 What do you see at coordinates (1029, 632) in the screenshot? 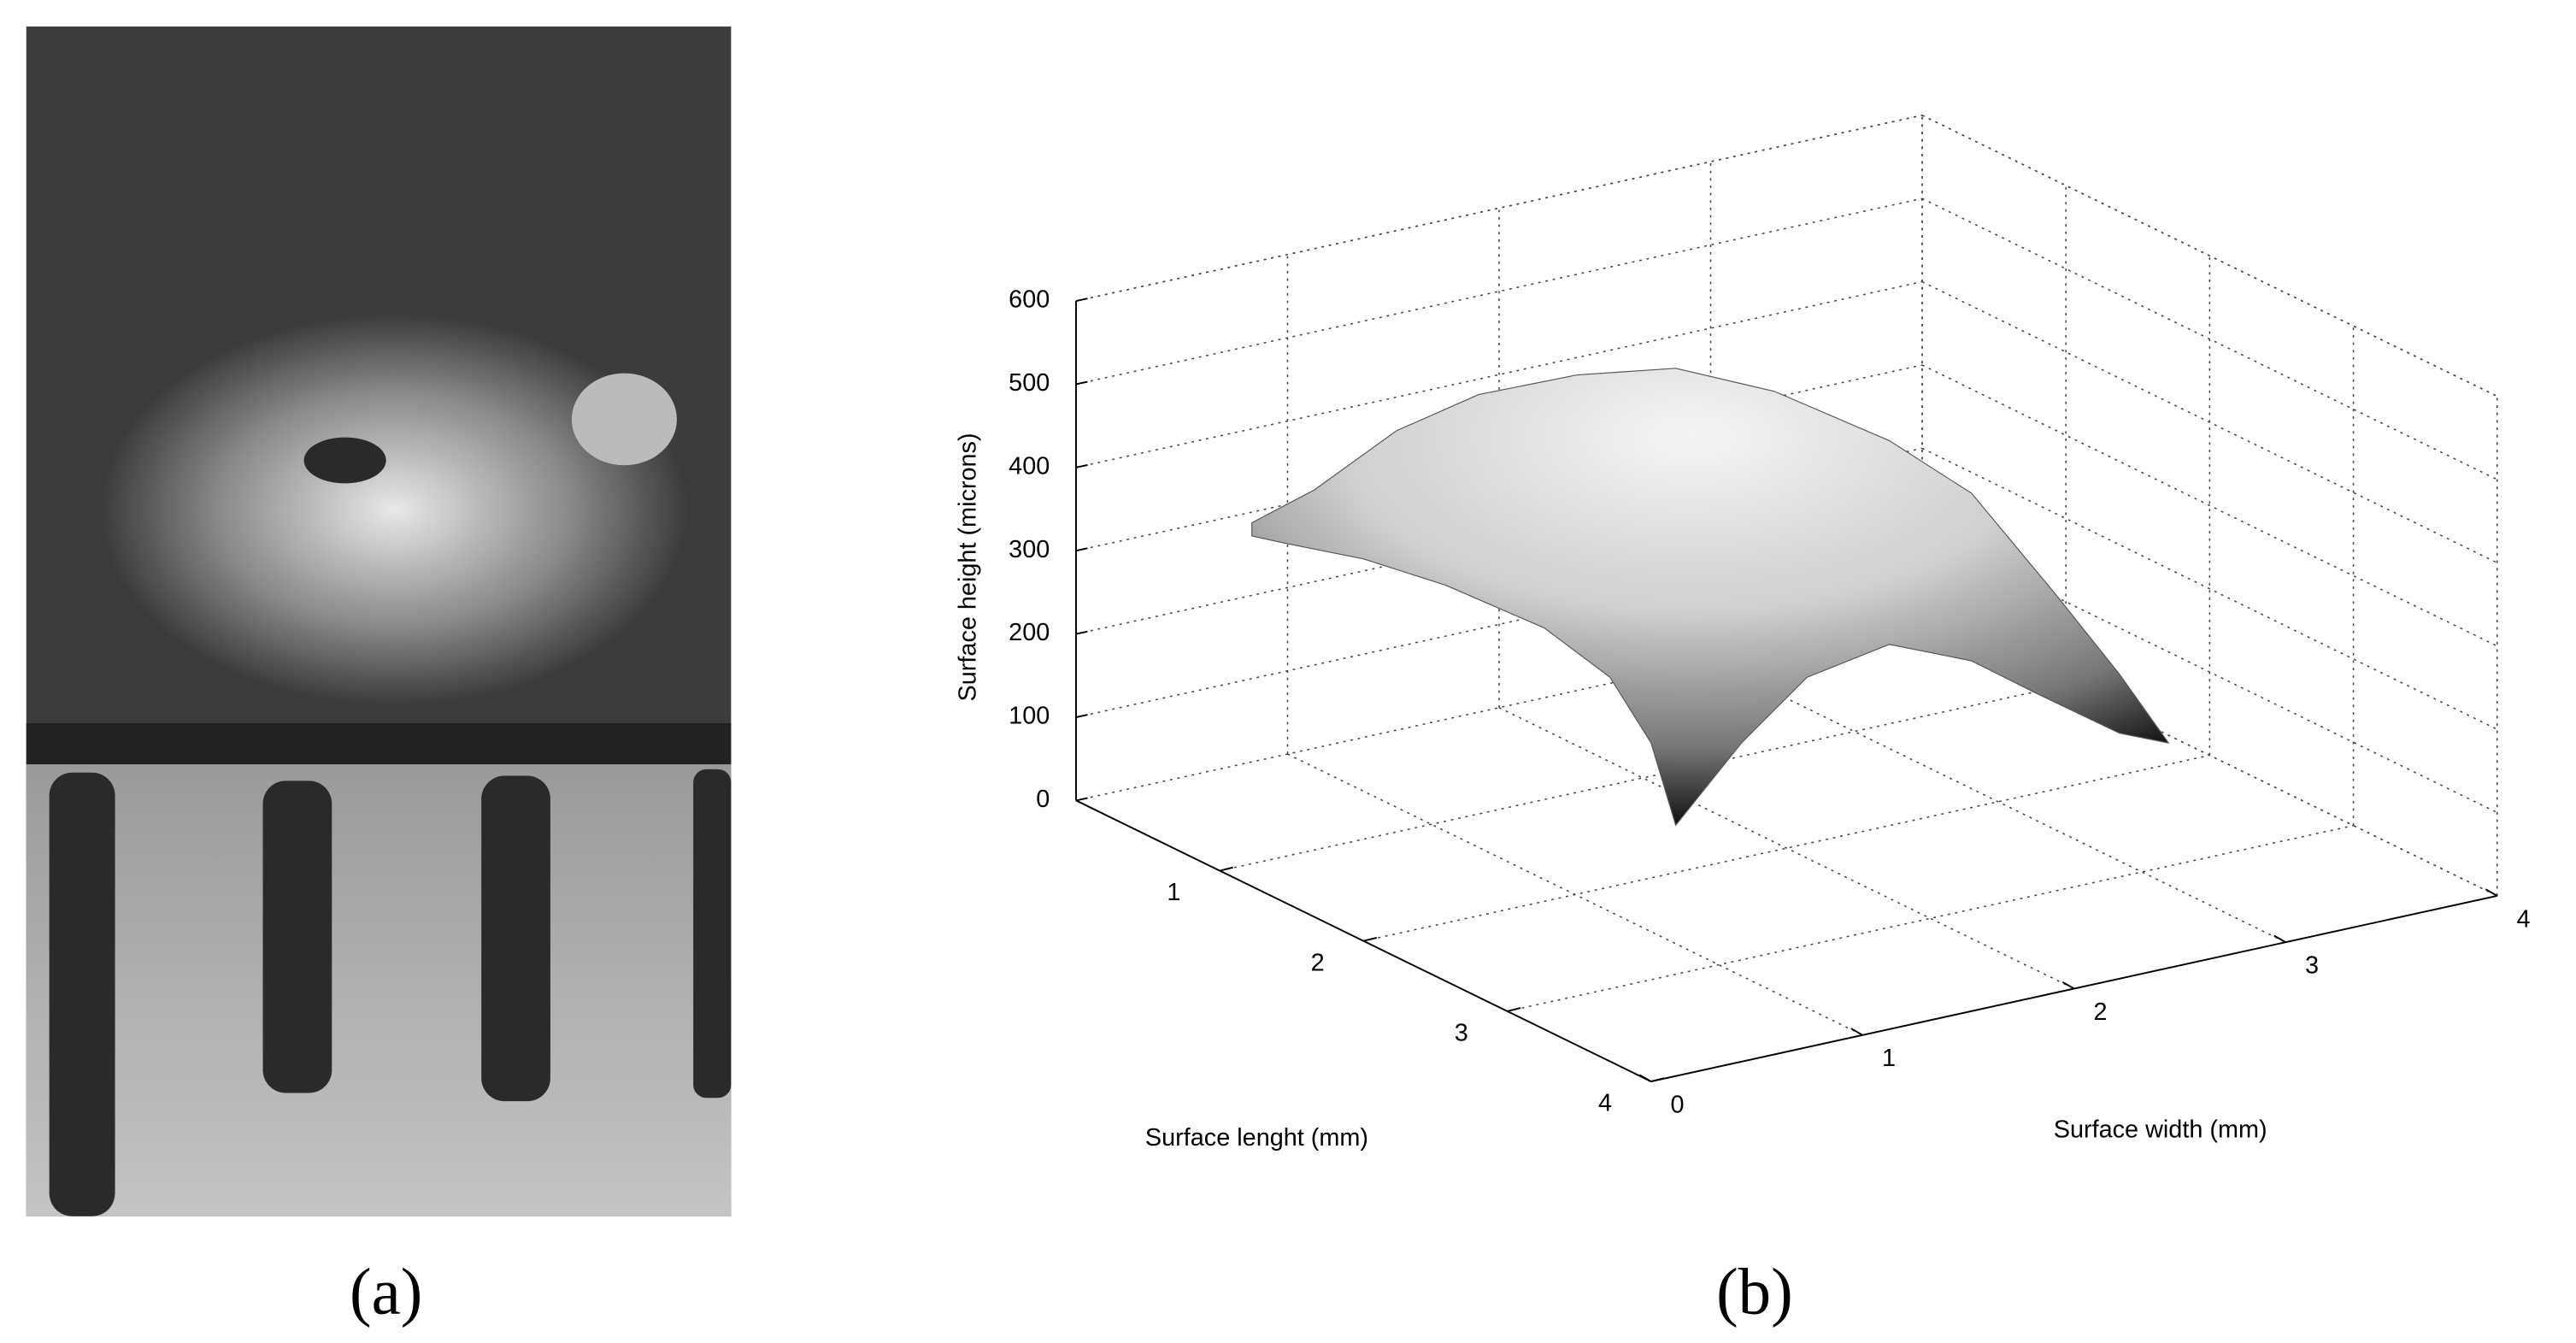
I see `z-tick-label: 200` at bounding box center [1029, 632].